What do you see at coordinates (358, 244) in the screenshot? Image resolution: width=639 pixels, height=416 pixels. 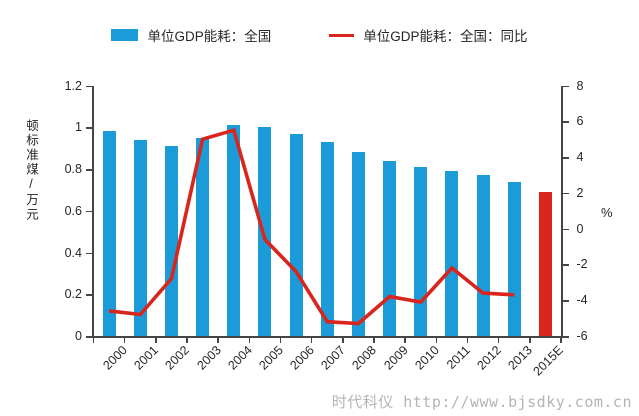 I see `bar-2008` at bounding box center [358, 244].